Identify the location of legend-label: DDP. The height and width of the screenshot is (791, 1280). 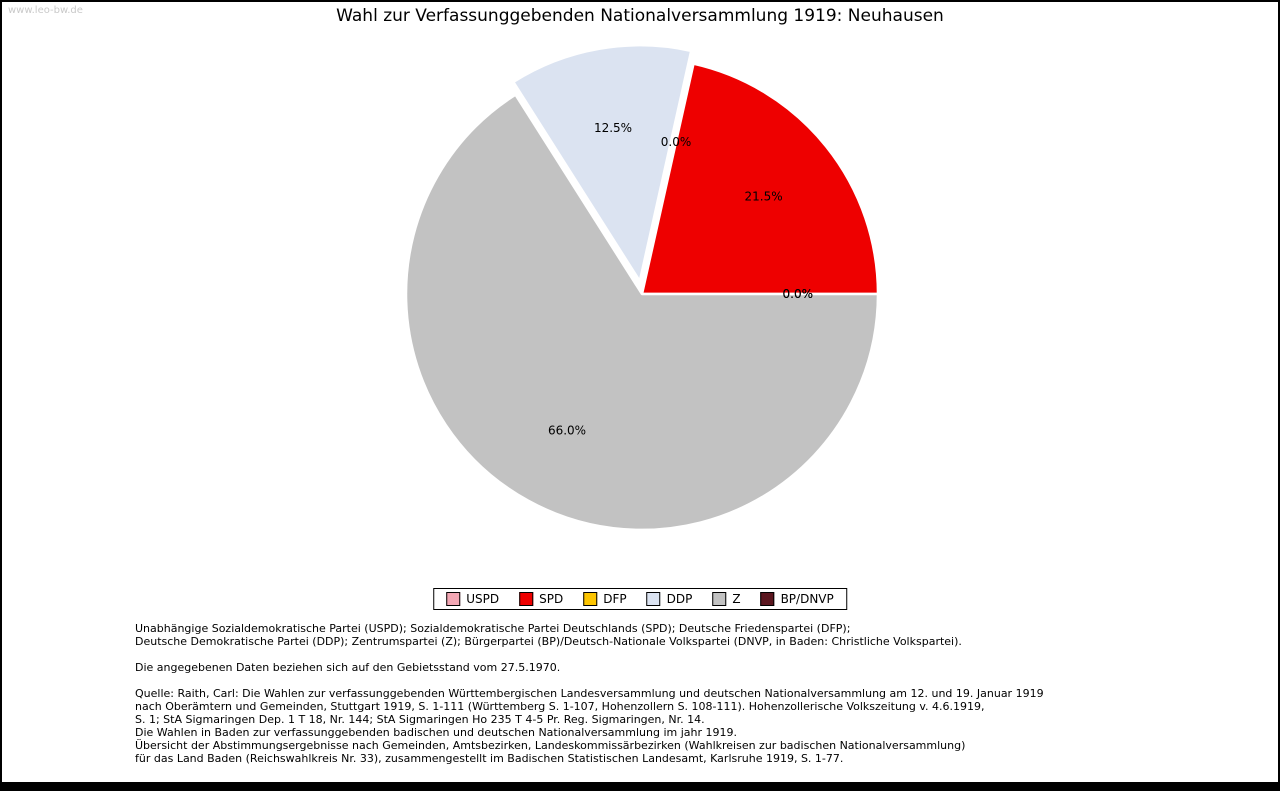
(679, 599).